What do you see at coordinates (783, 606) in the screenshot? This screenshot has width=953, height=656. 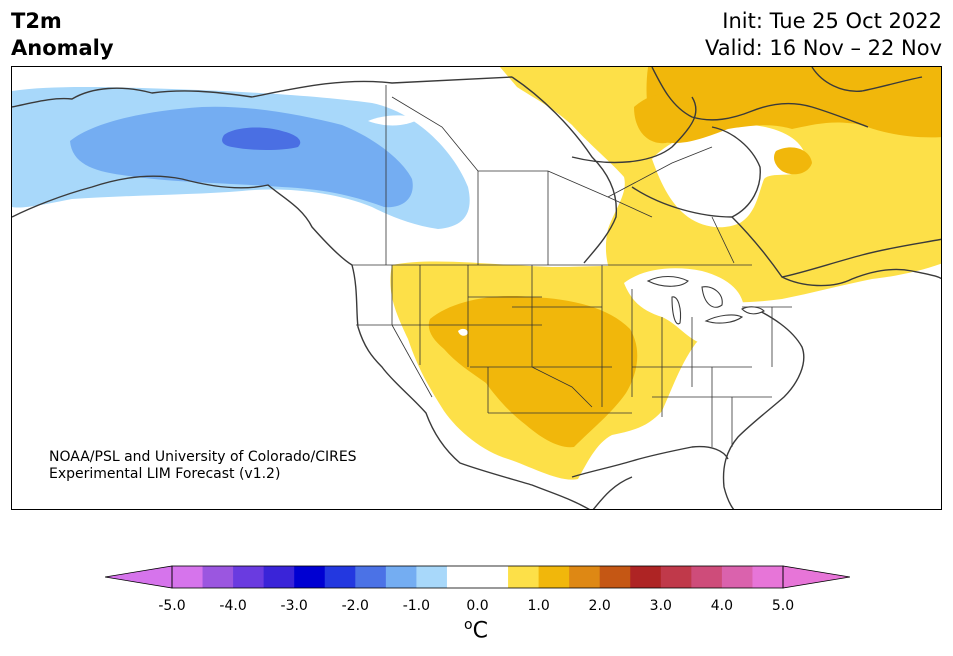 I see `colorbar-tick-label: 5.0` at bounding box center [783, 606].